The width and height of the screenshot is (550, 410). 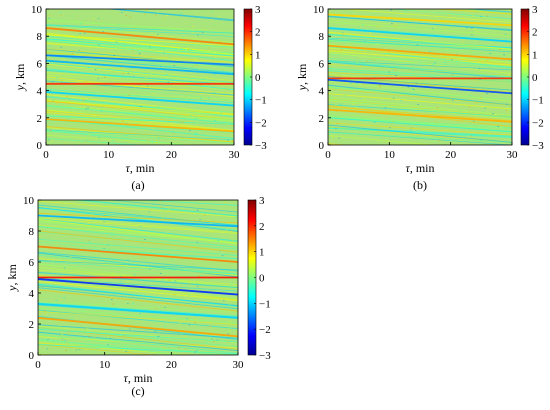 I want to click on y-tick-label: 2, so click(x=322, y=119).